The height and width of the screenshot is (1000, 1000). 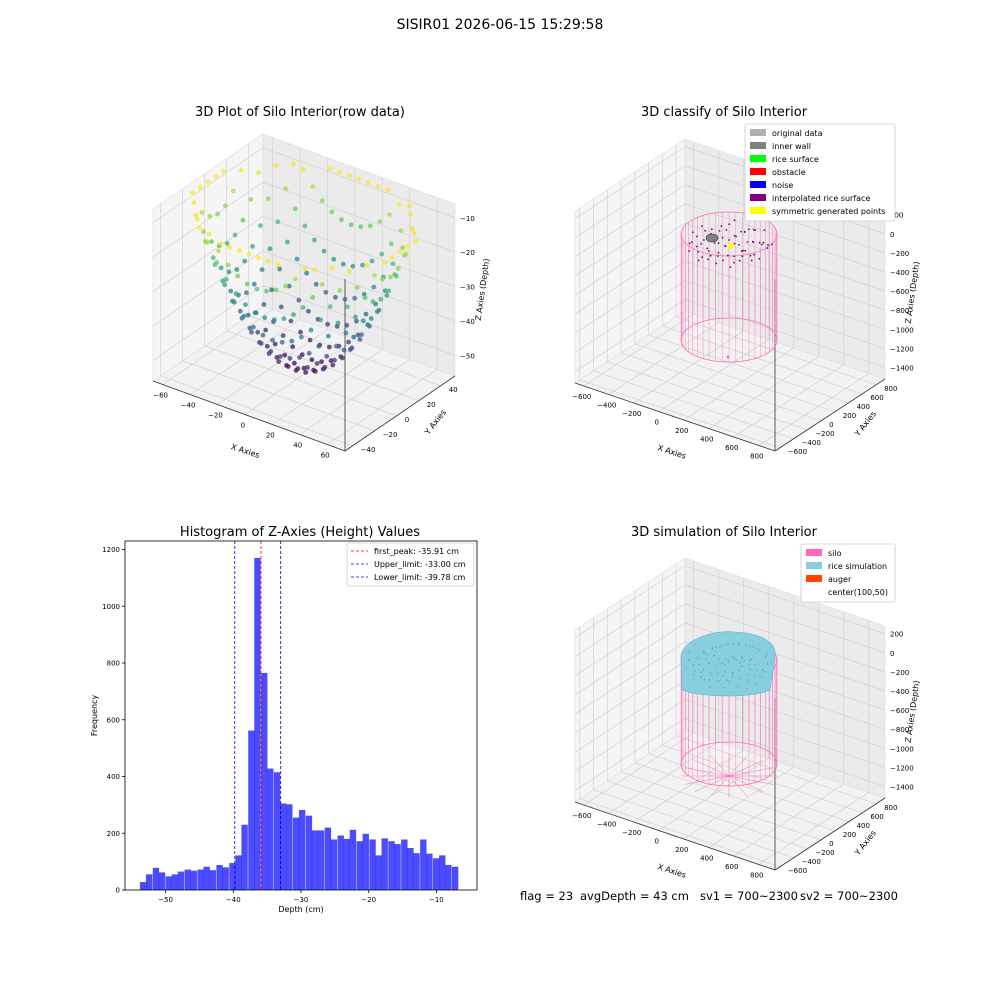 What do you see at coordinates (581, 397) in the screenshot?
I see `x-tick-label: −600` at bounding box center [581, 397].